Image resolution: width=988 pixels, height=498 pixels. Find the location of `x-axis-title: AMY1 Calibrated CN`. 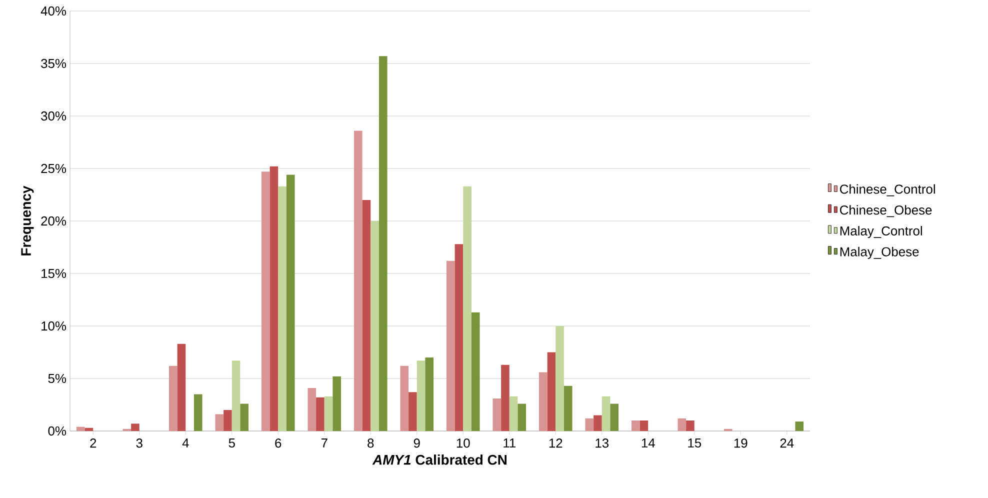

x-axis-title: AMY1 Calibrated CN is located at coordinates (439, 459).